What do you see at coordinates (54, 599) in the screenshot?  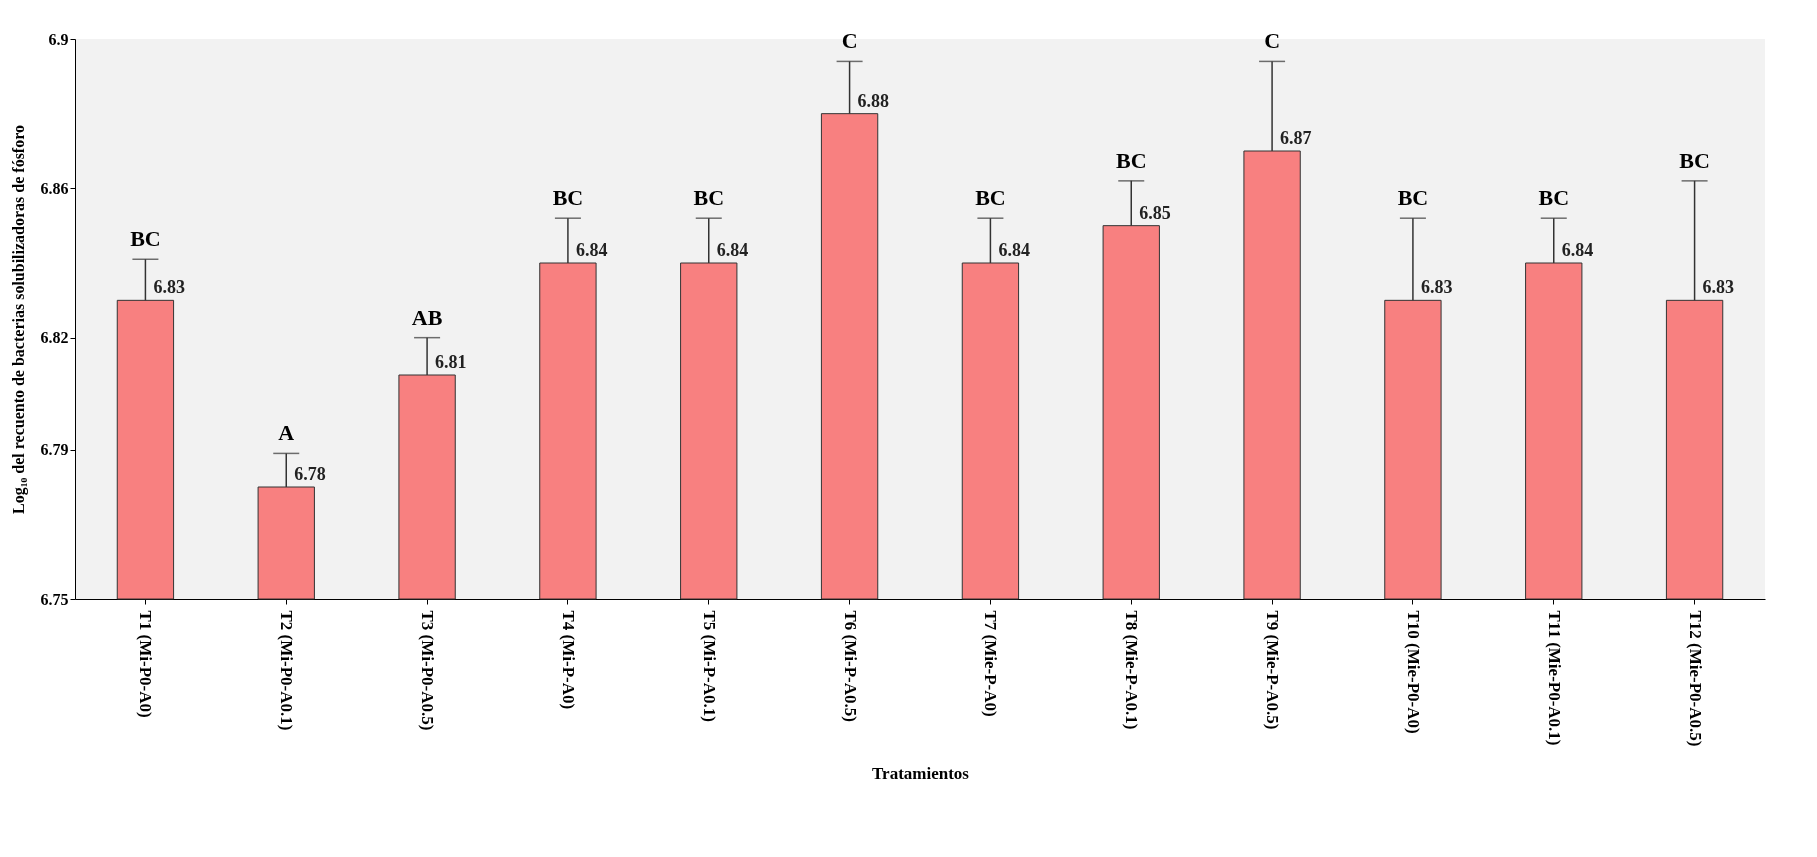 I see `y-tick-label: 6.75` at bounding box center [54, 599].